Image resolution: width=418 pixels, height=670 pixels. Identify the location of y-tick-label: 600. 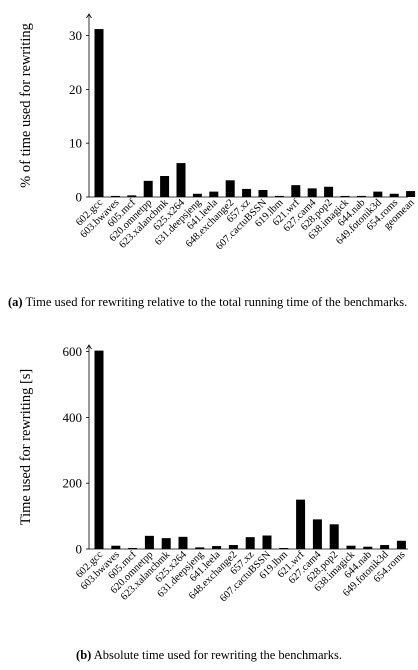
(73, 351).